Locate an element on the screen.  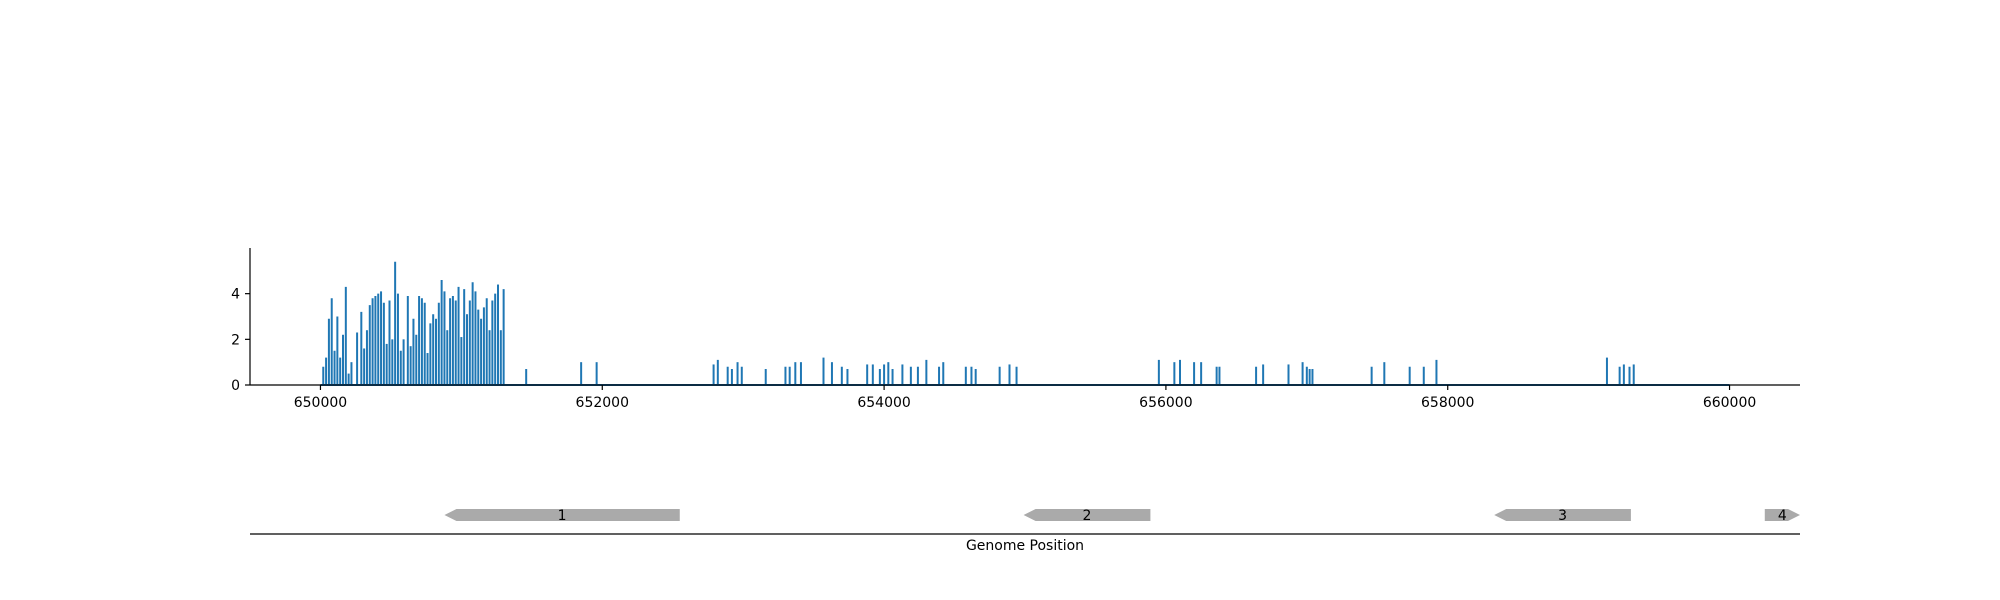
y-tick-label: 2 is located at coordinates (235, 340).